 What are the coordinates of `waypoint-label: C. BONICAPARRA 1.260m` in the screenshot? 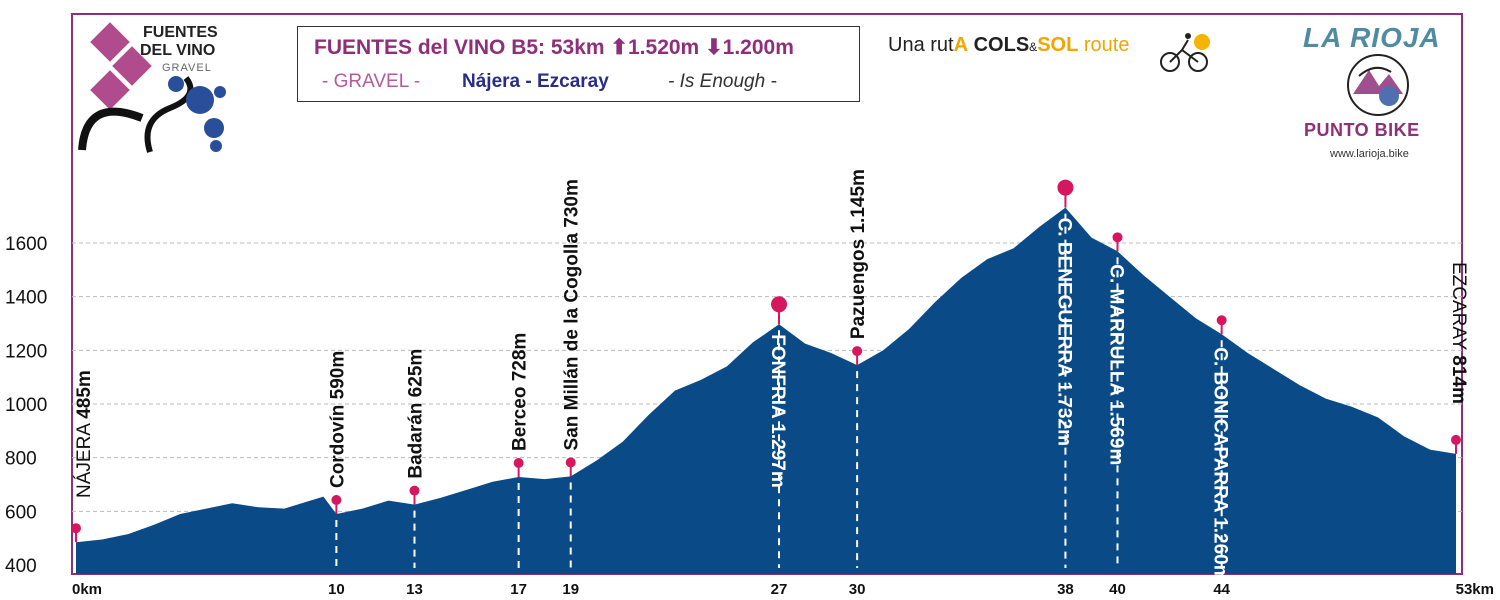 It's located at (1220, 464).